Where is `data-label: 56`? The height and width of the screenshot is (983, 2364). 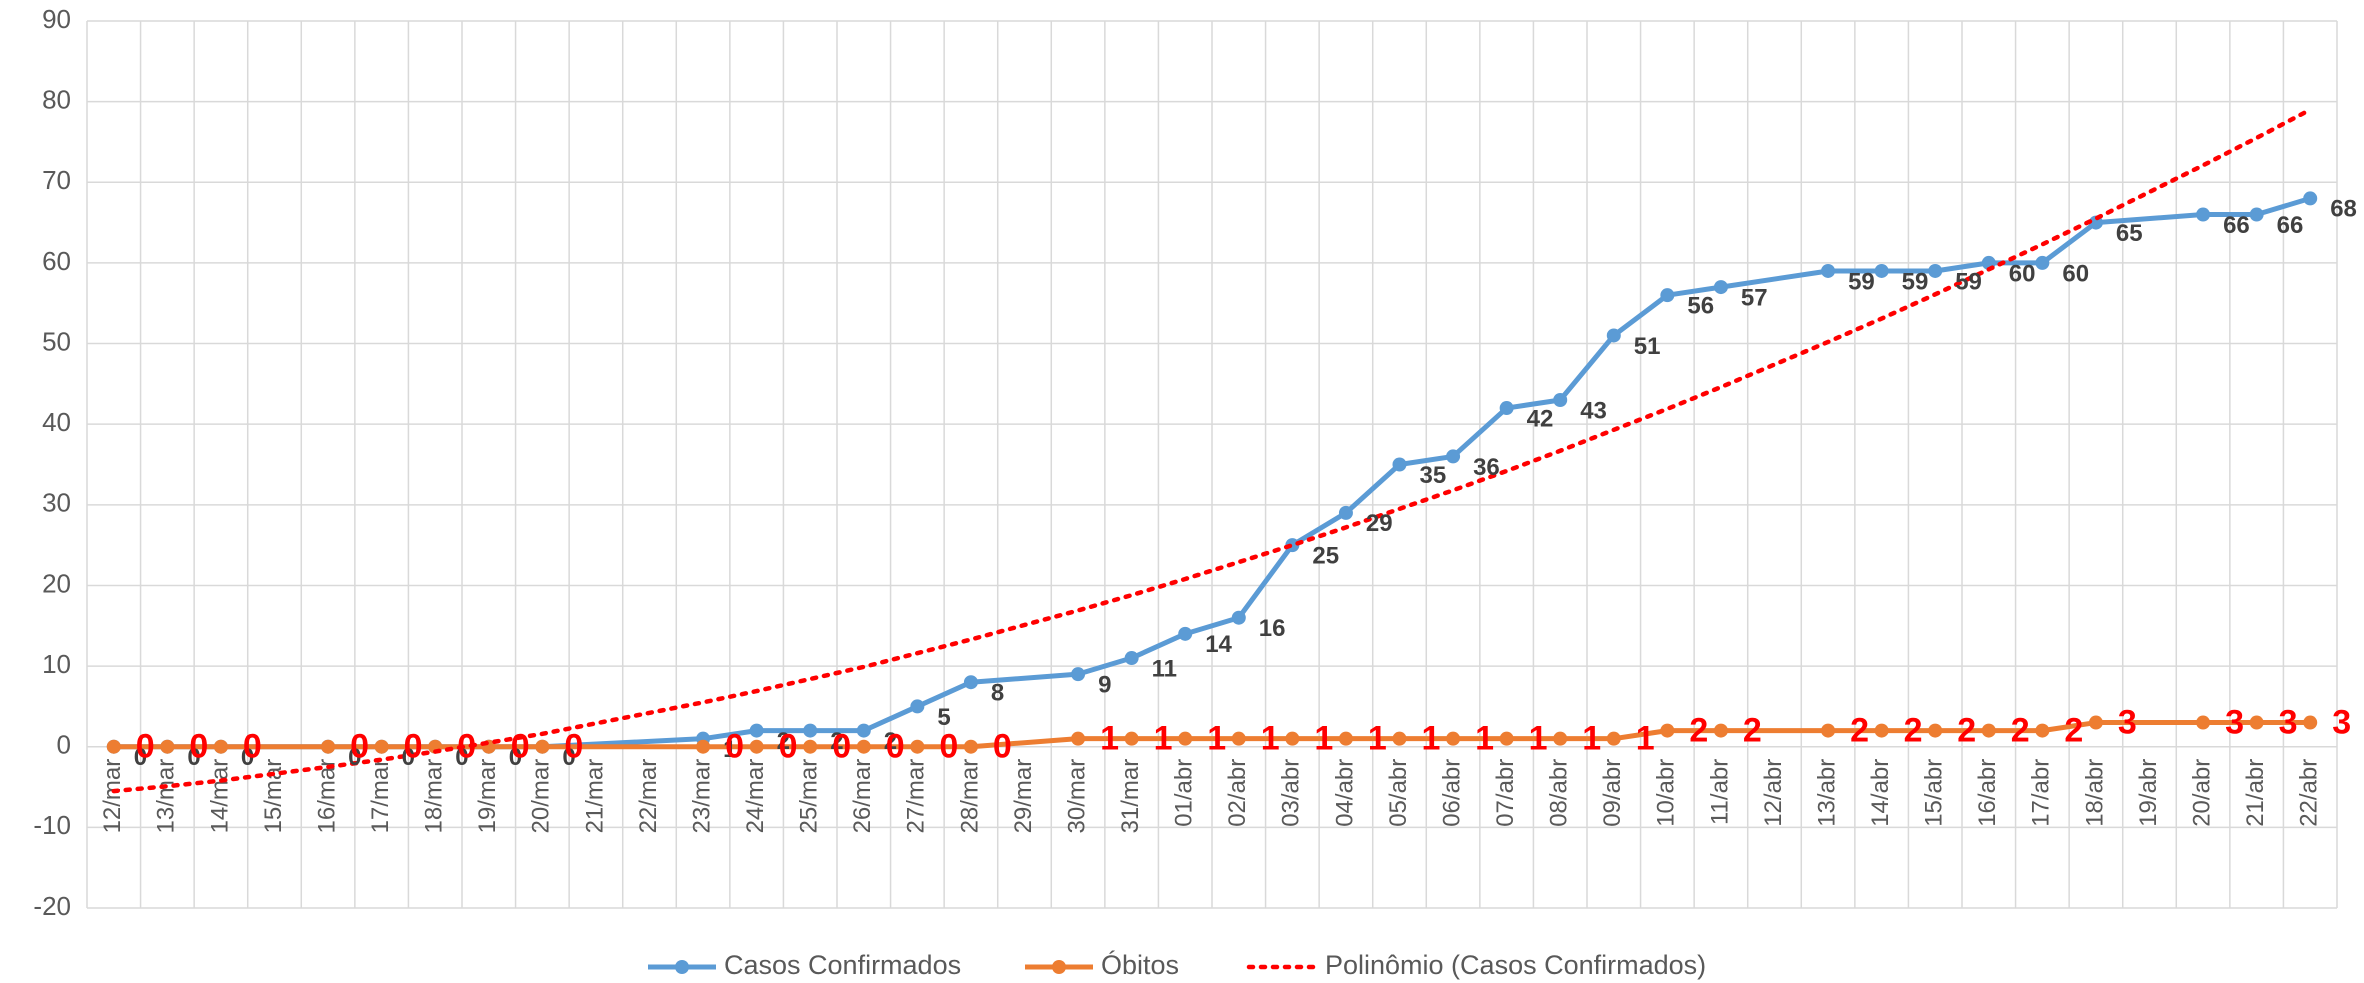
data-label: 56 is located at coordinates (1700, 306).